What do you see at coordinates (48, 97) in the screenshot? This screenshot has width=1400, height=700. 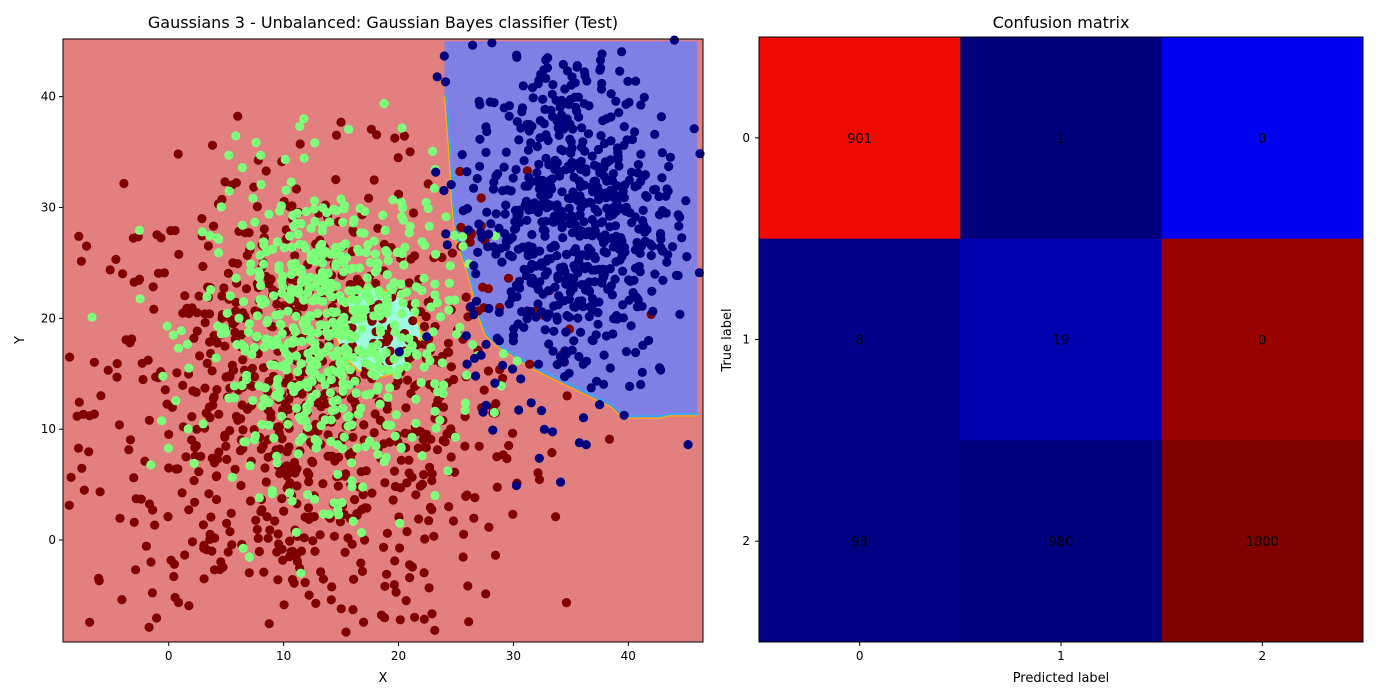 I see `y-tick-label: 40` at bounding box center [48, 97].